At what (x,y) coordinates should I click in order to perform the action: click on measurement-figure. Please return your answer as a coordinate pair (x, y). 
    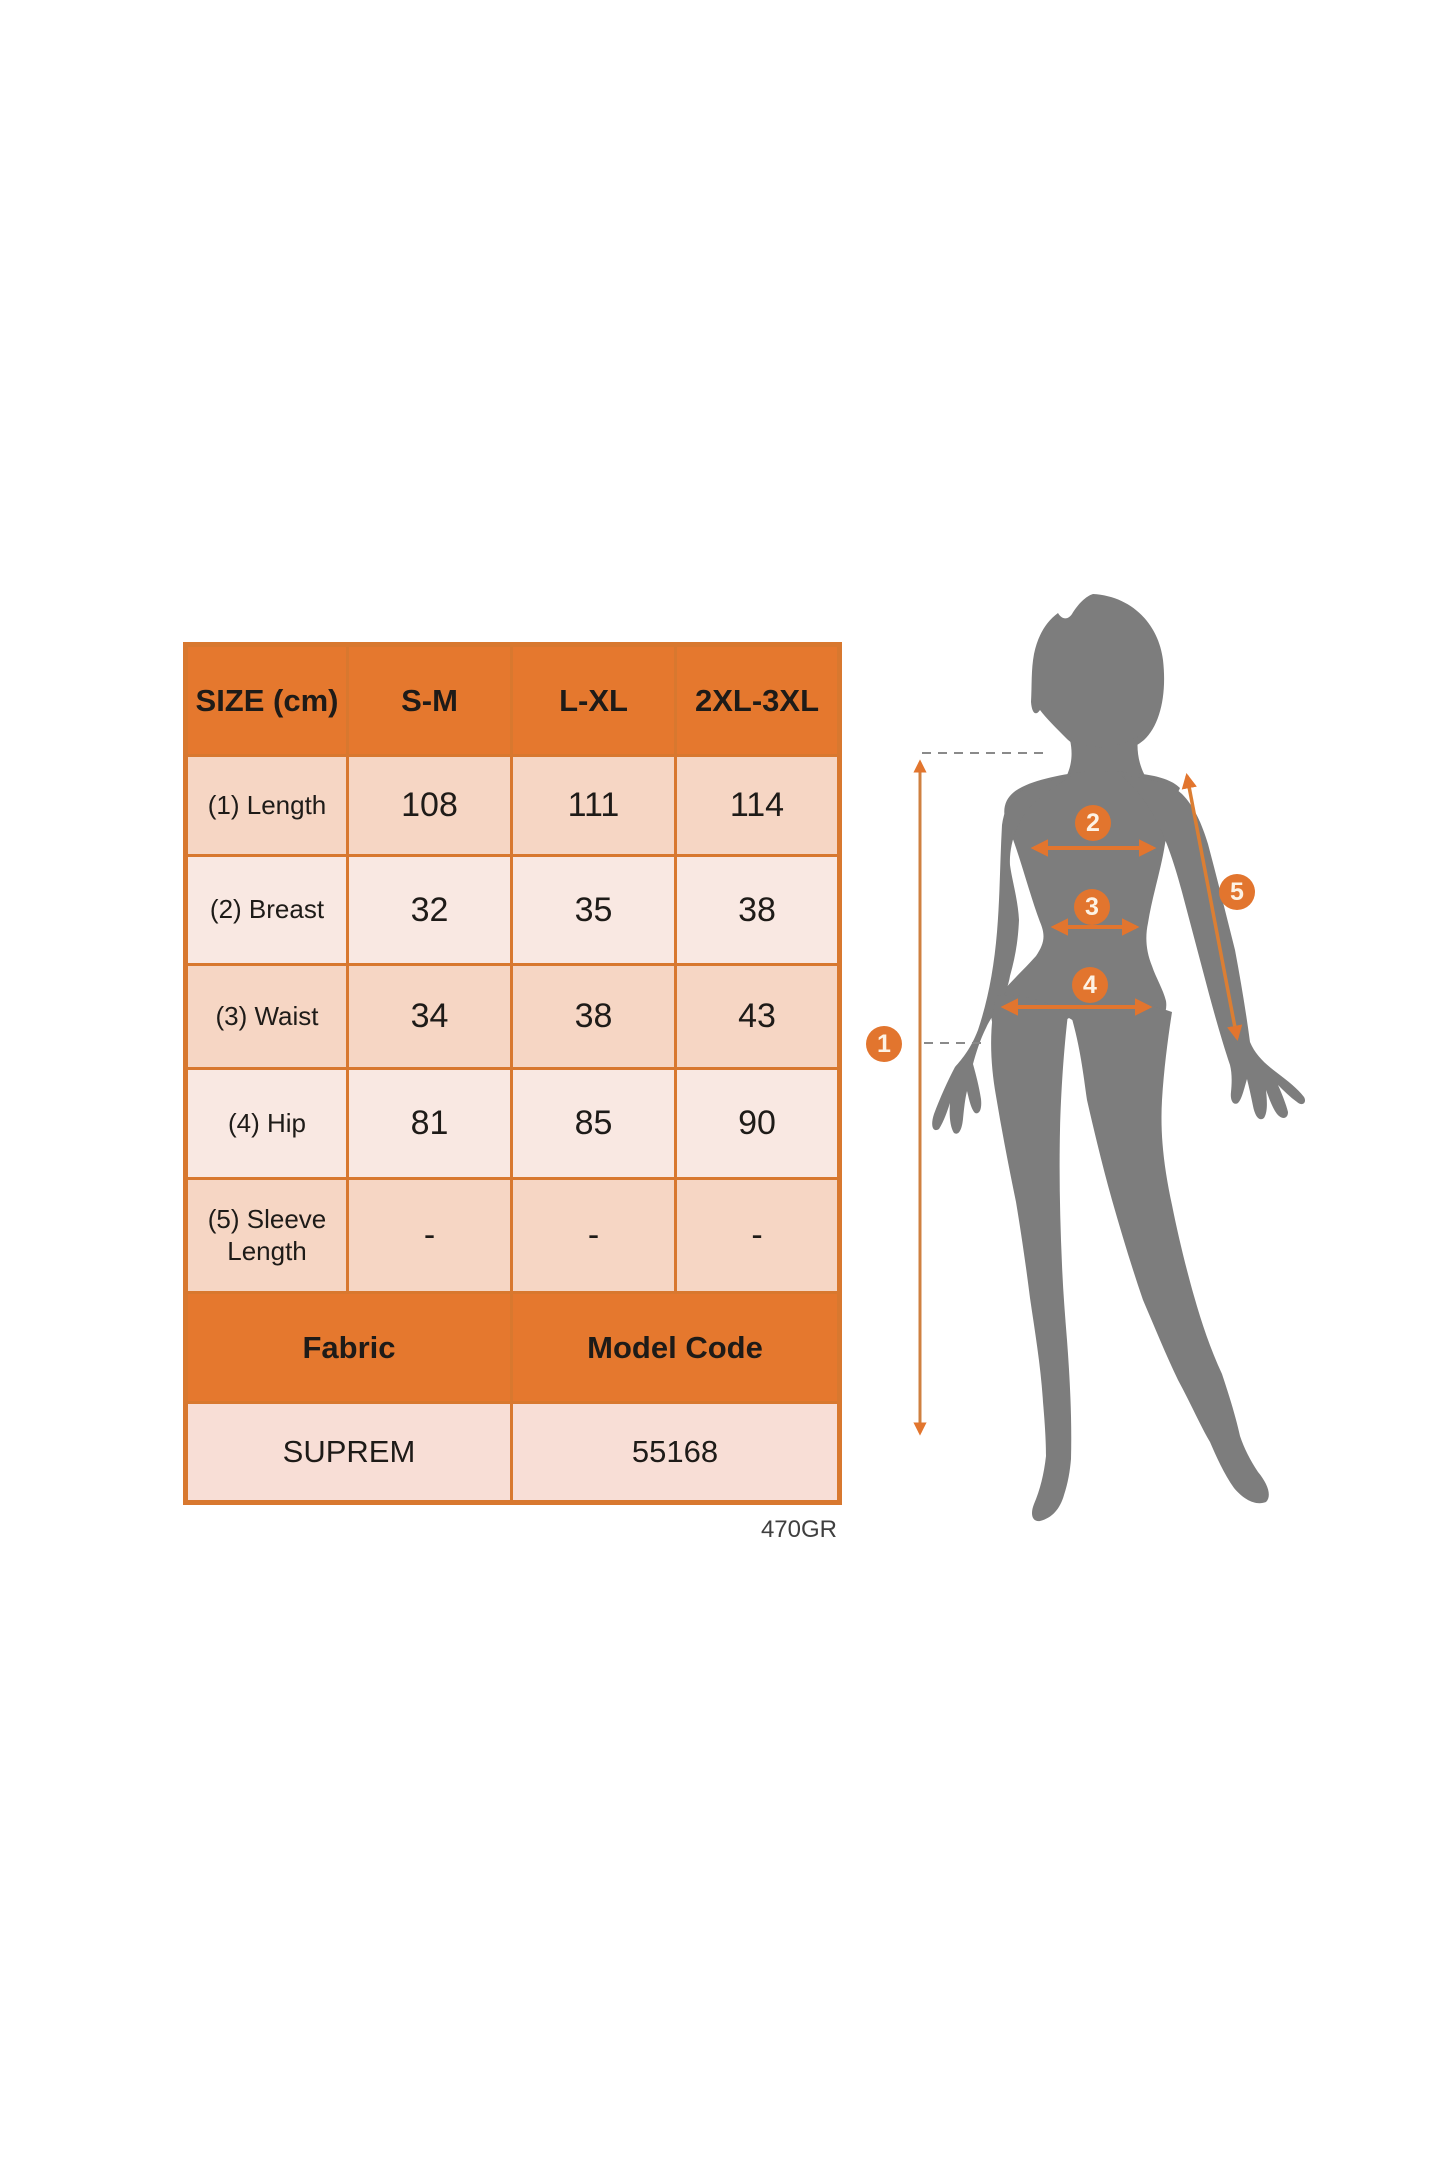
    Looking at the image, I should click on (1109, 1058).